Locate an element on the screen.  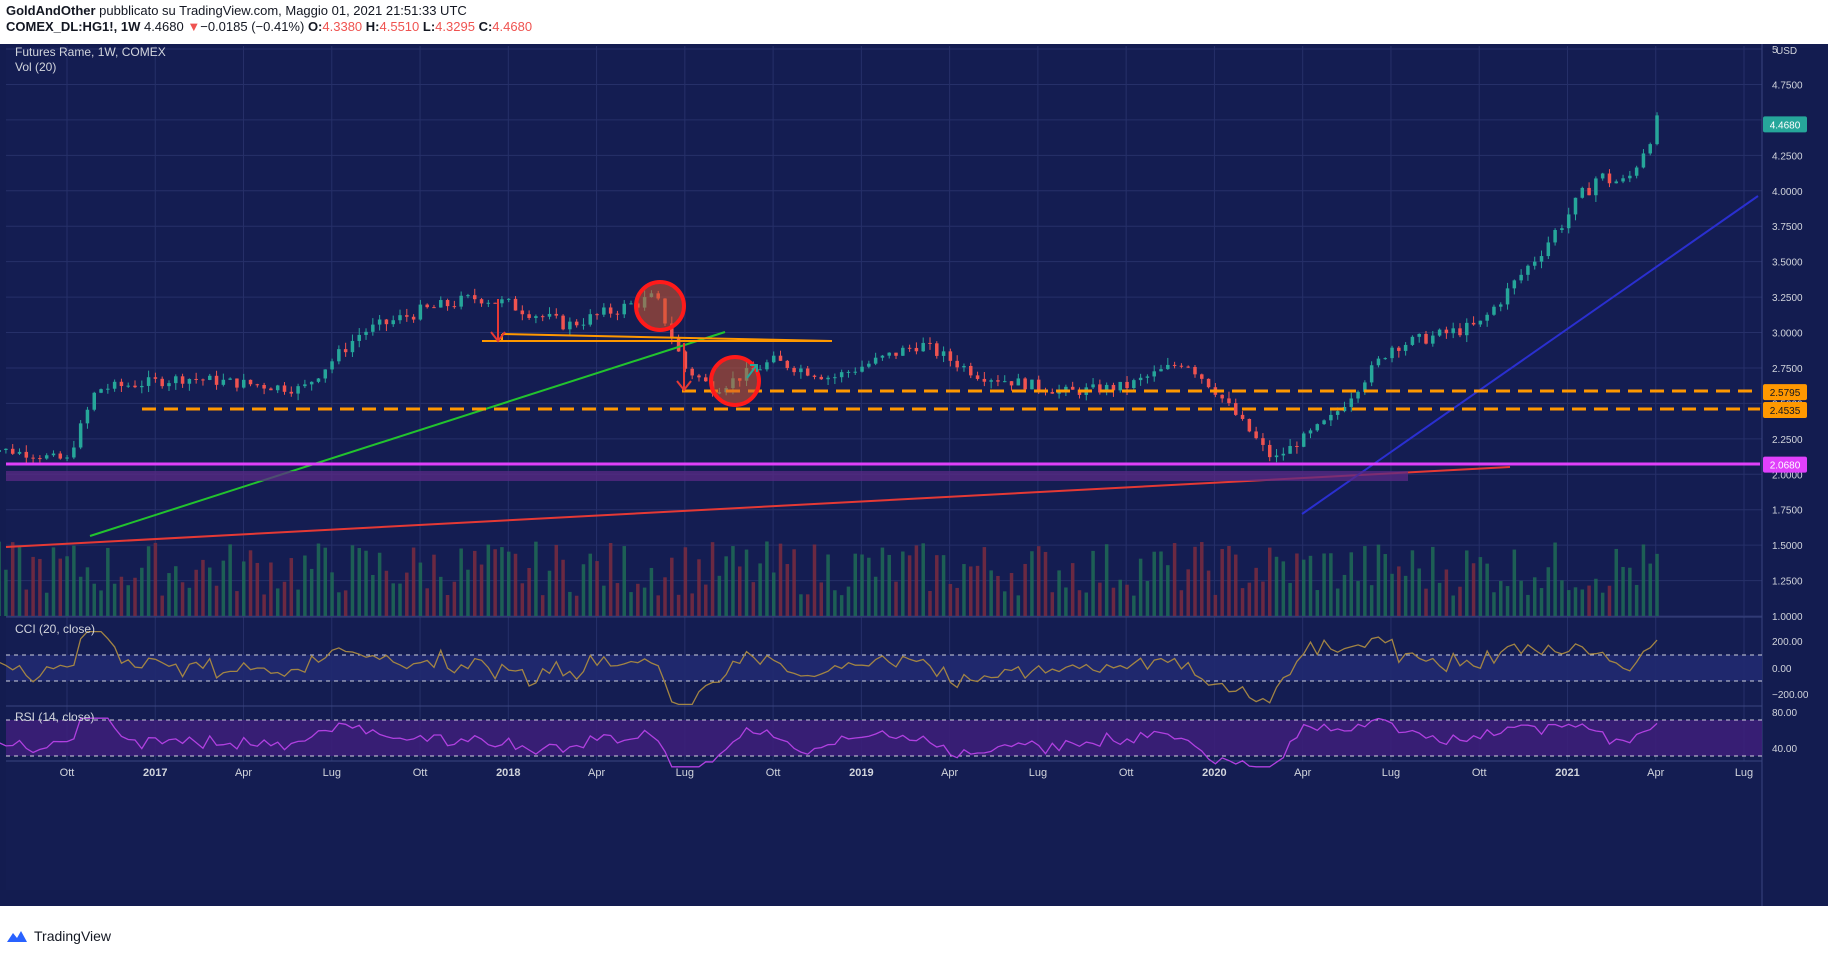
price-tick-label: 4.0000 is located at coordinates (1787, 192).